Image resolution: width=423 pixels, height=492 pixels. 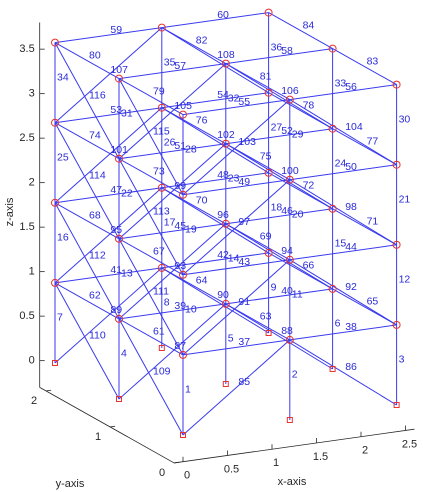 I want to click on member-label: 70, so click(x=202, y=201).